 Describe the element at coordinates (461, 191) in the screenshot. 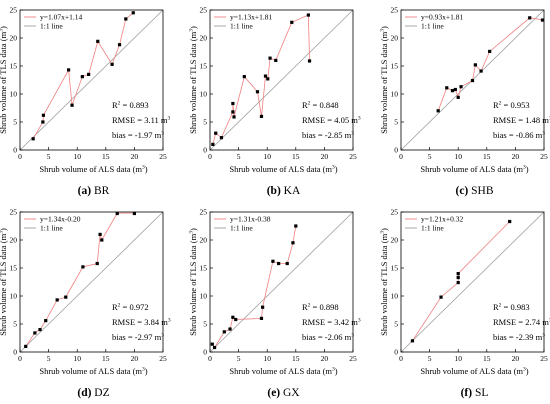

I see `panel-caption-letter: (c)` at that location.